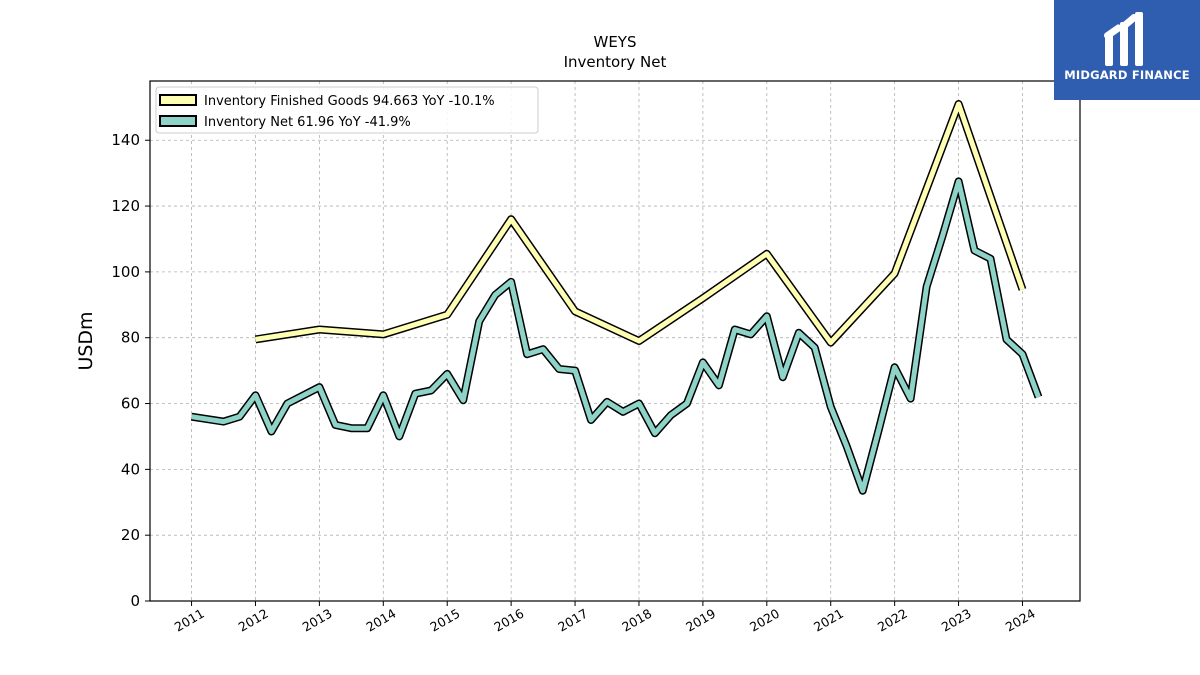 This screenshot has width=1200, height=675. What do you see at coordinates (130, 404) in the screenshot?
I see `y-tick-label: 60` at bounding box center [130, 404].